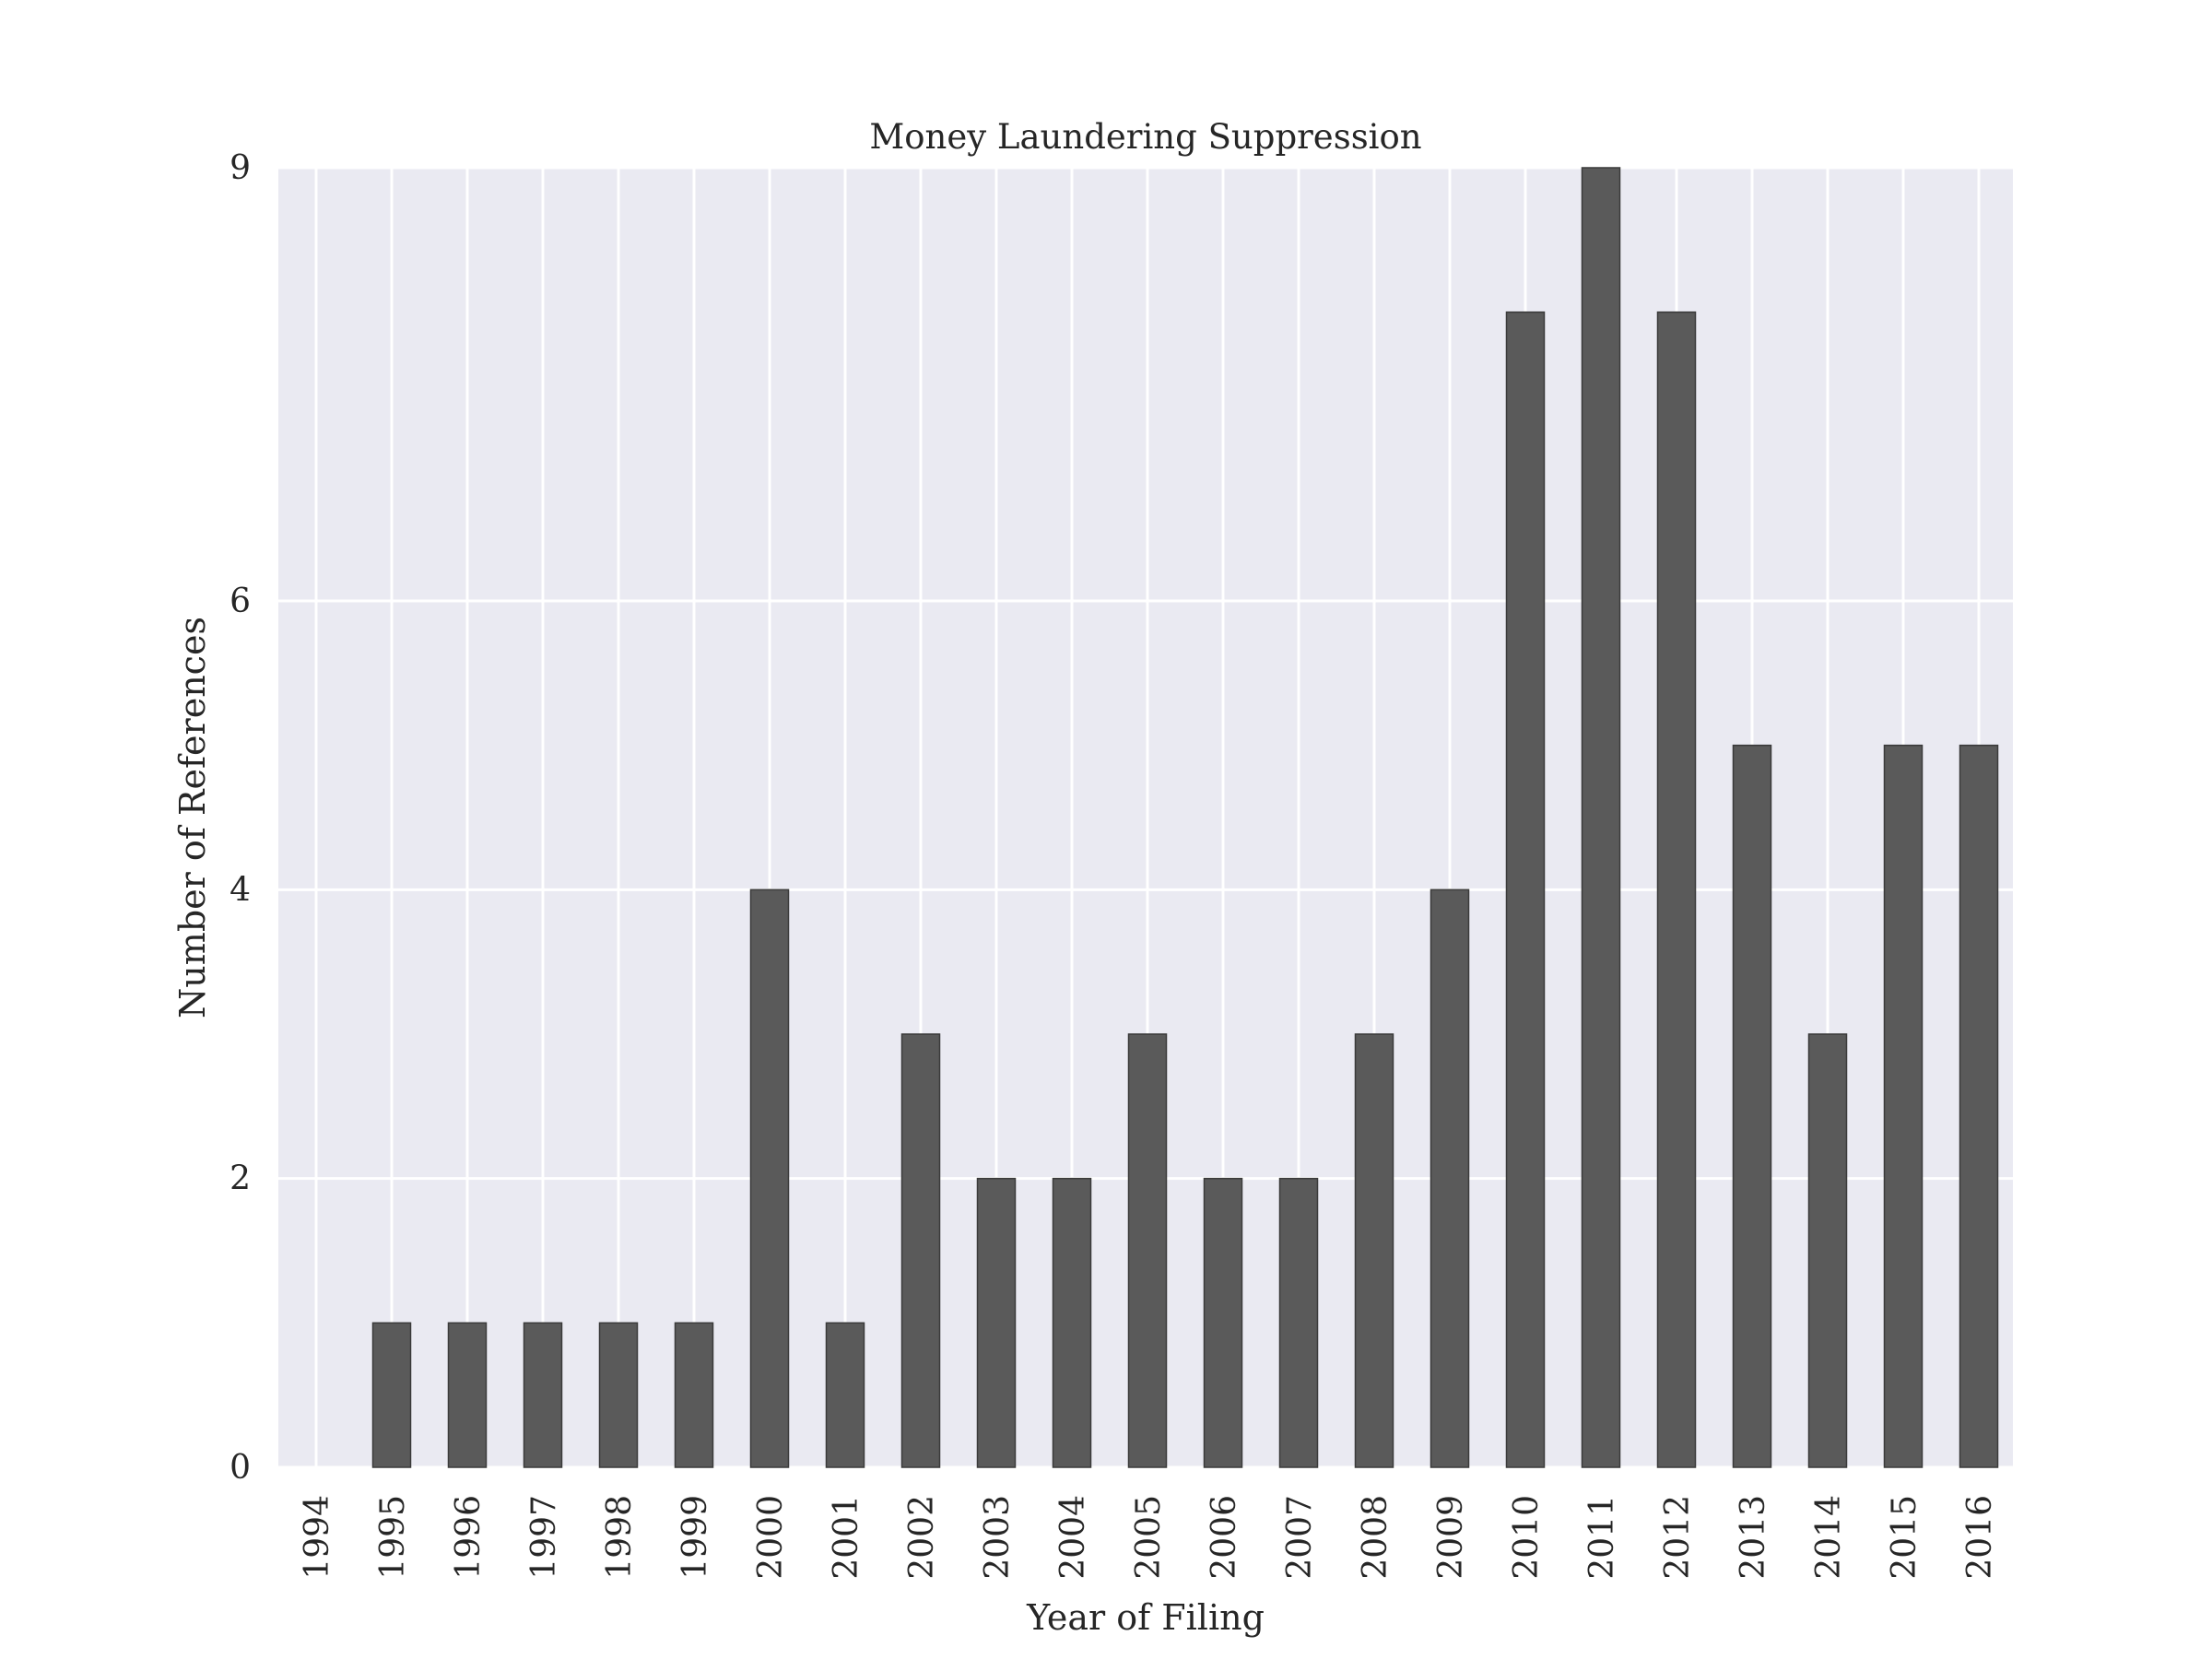 Image resolution: width=2212 pixels, height=1659 pixels. What do you see at coordinates (1224, 1537) in the screenshot?
I see `x-tick-label: 2006` at bounding box center [1224, 1537].